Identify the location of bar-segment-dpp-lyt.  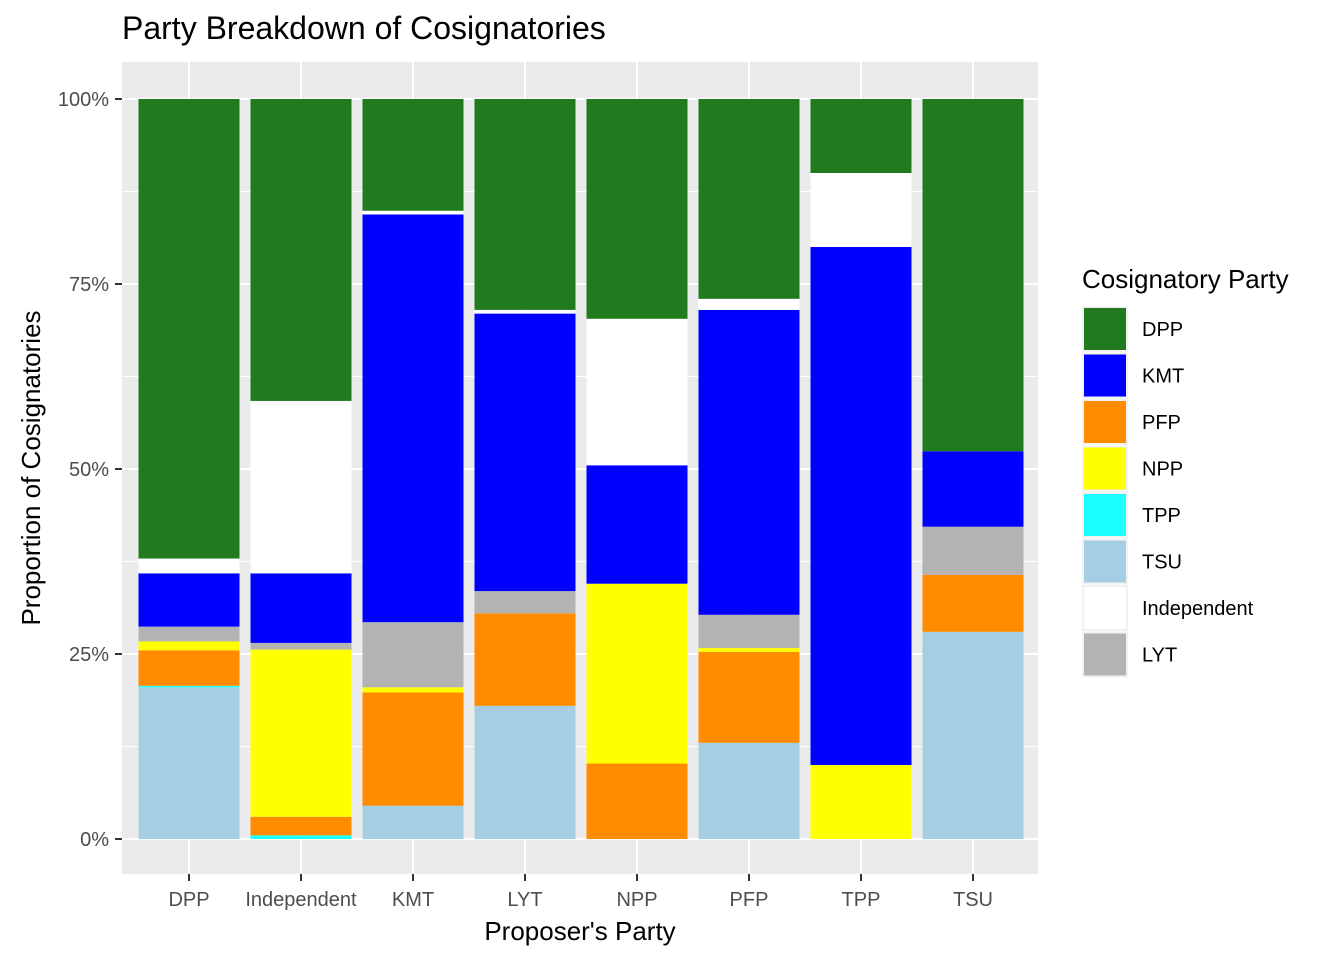
(189, 634).